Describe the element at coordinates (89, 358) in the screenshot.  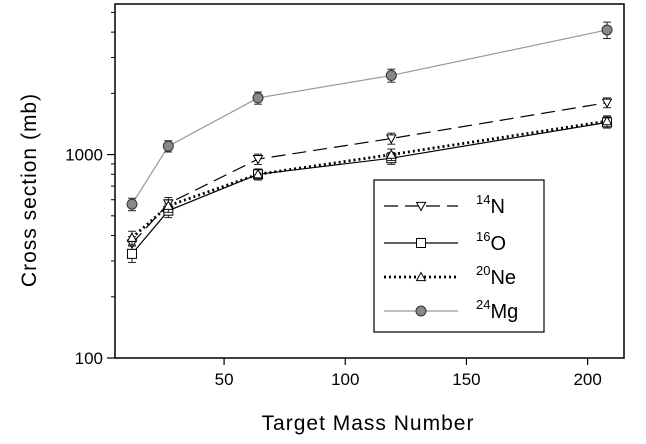
I see `y-tick-label: 100` at that location.